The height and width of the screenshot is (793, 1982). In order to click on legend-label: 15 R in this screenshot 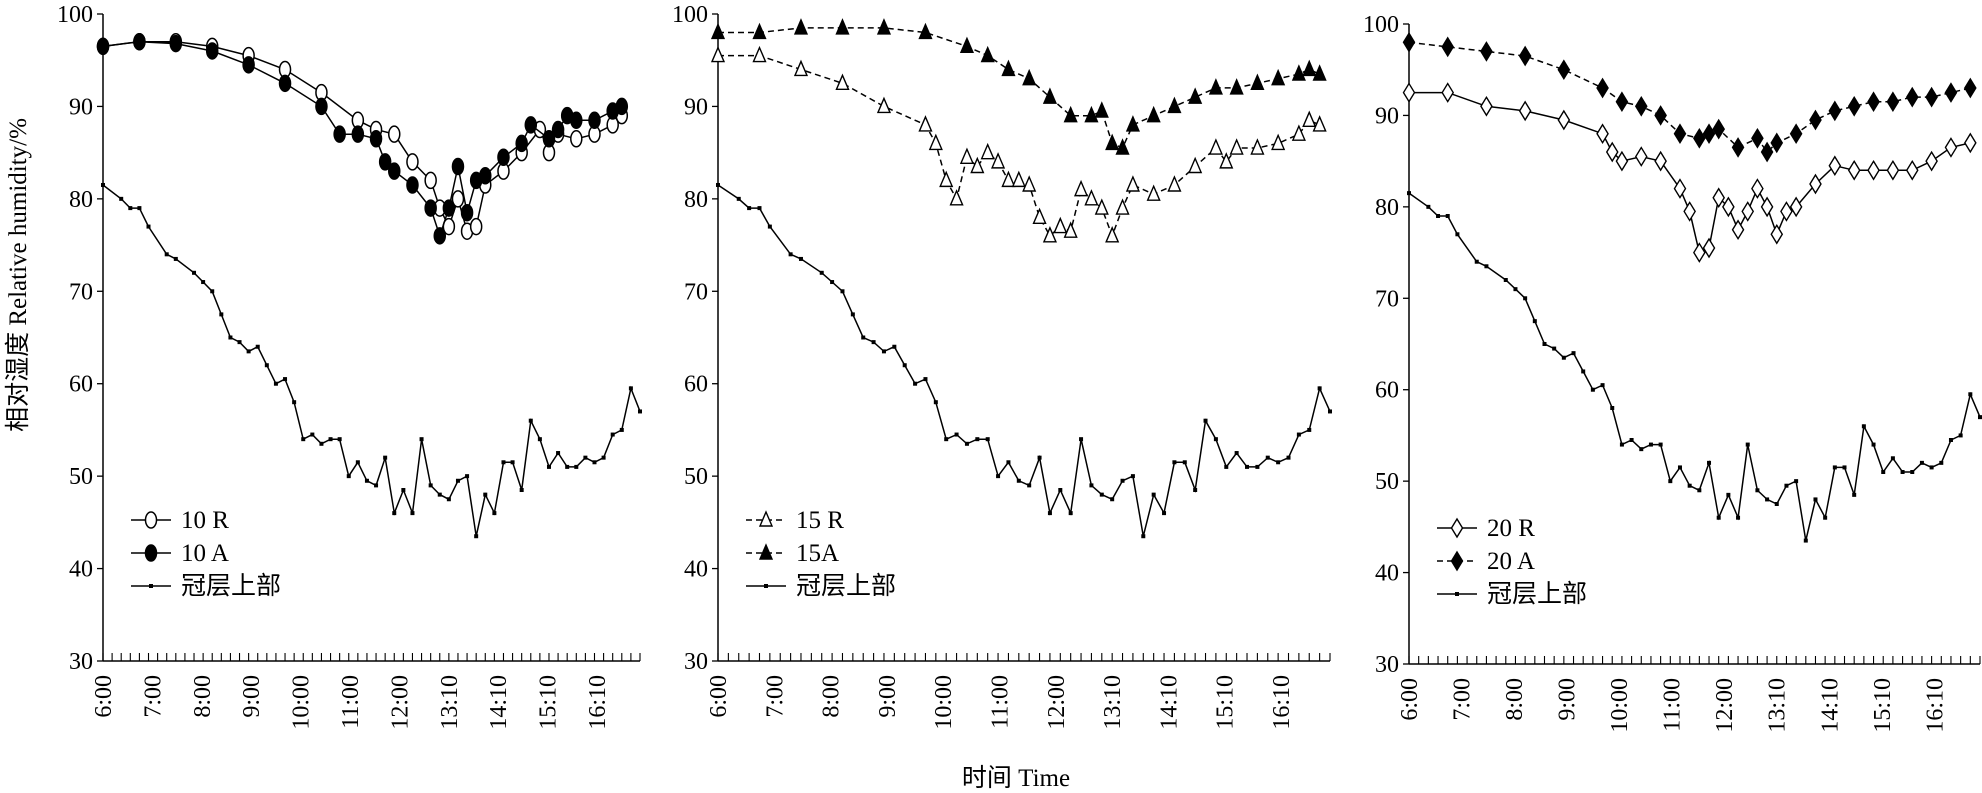, I will do `click(820, 520)`.